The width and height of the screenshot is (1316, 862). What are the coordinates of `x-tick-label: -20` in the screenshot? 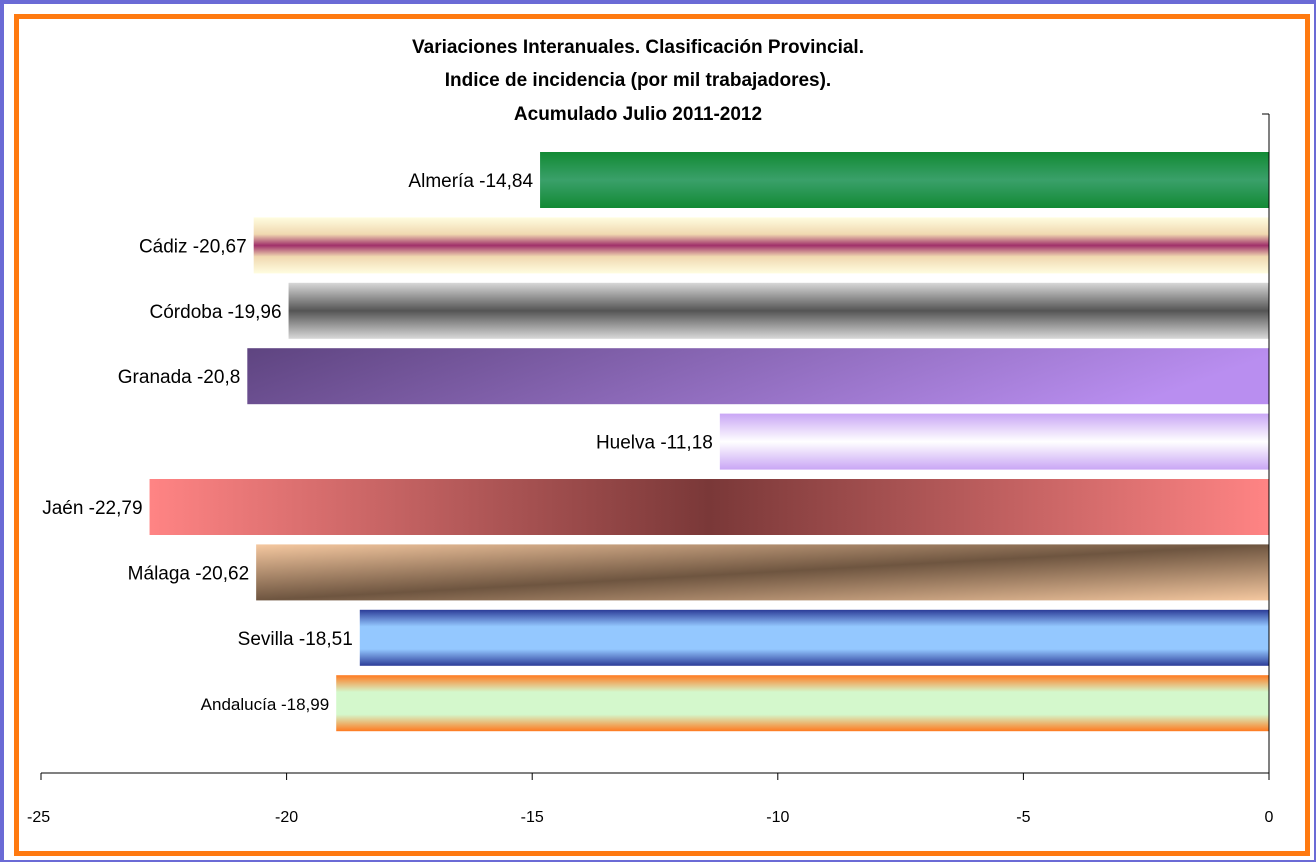 It's located at (286, 817).